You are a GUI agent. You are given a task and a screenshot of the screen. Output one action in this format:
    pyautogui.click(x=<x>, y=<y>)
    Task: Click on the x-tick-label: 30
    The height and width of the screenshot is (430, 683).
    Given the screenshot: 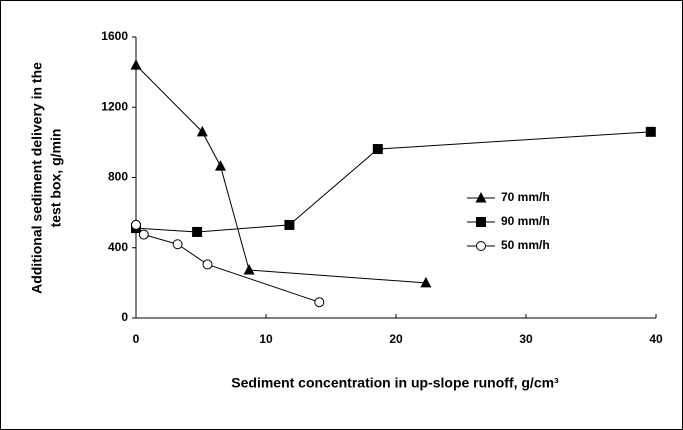 What is the action you would take?
    pyautogui.click(x=526, y=339)
    